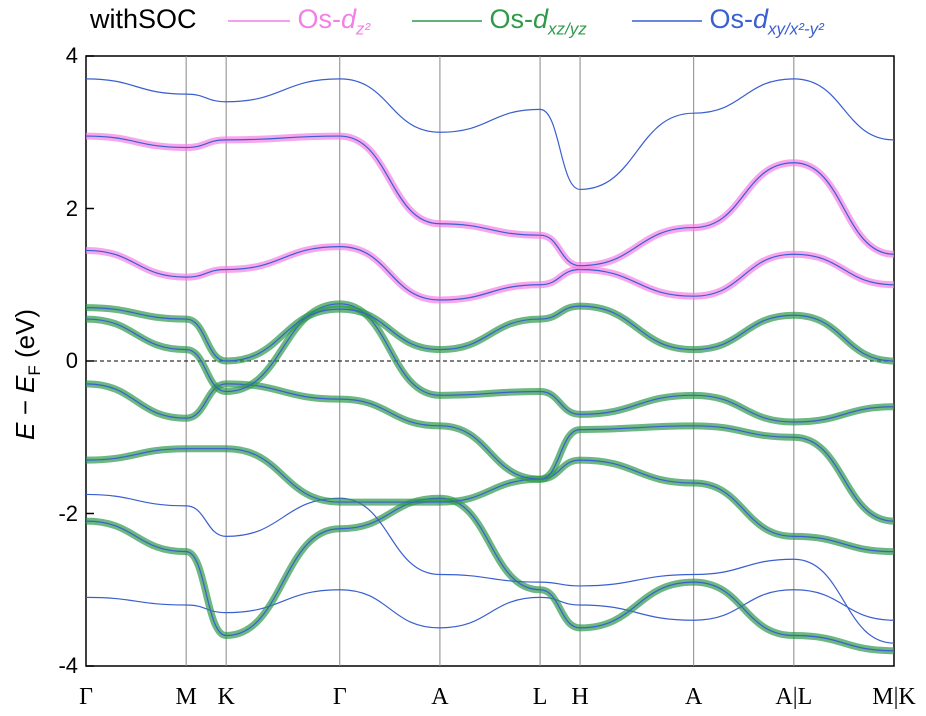  Describe the element at coordinates (580, 697) in the screenshot. I see `x-tick-label: H` at that location.